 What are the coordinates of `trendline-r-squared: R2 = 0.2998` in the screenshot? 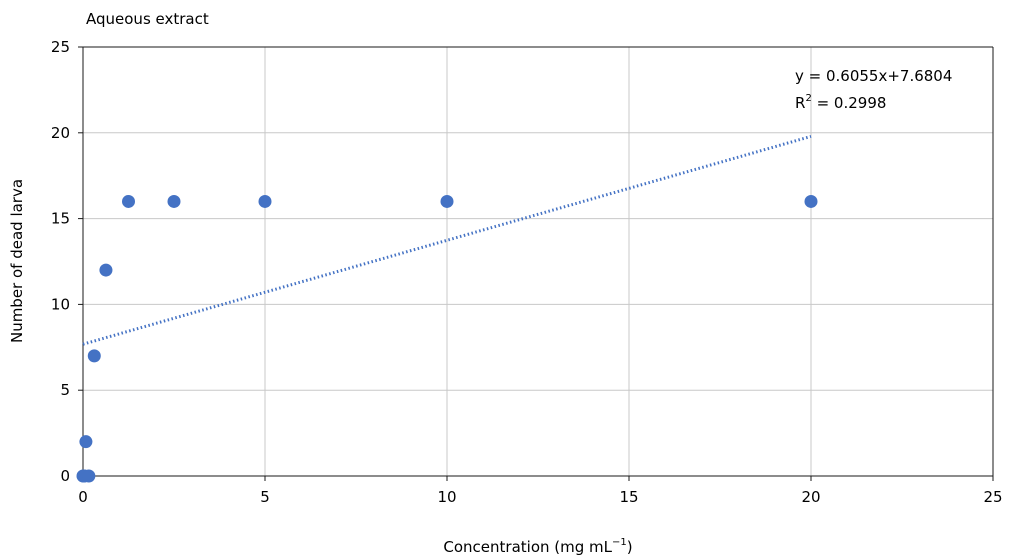 It's located at (840, 102).